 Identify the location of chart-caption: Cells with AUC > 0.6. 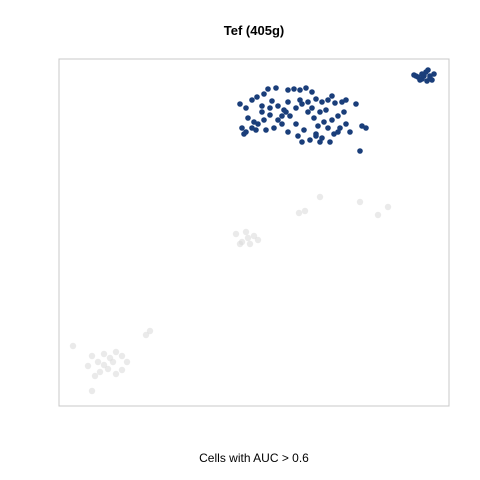
(254, 458).